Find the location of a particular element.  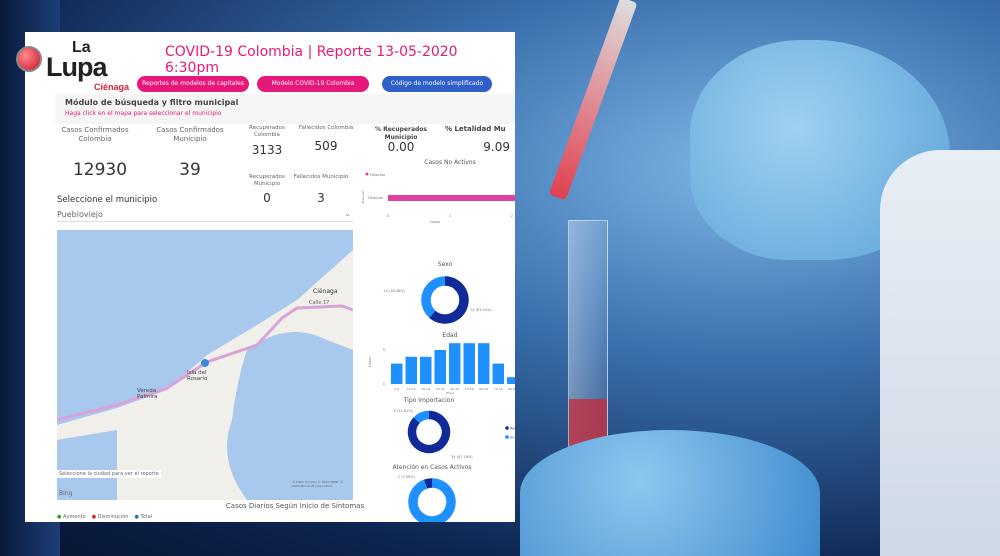

pipette is located at coordinates (593, 100).